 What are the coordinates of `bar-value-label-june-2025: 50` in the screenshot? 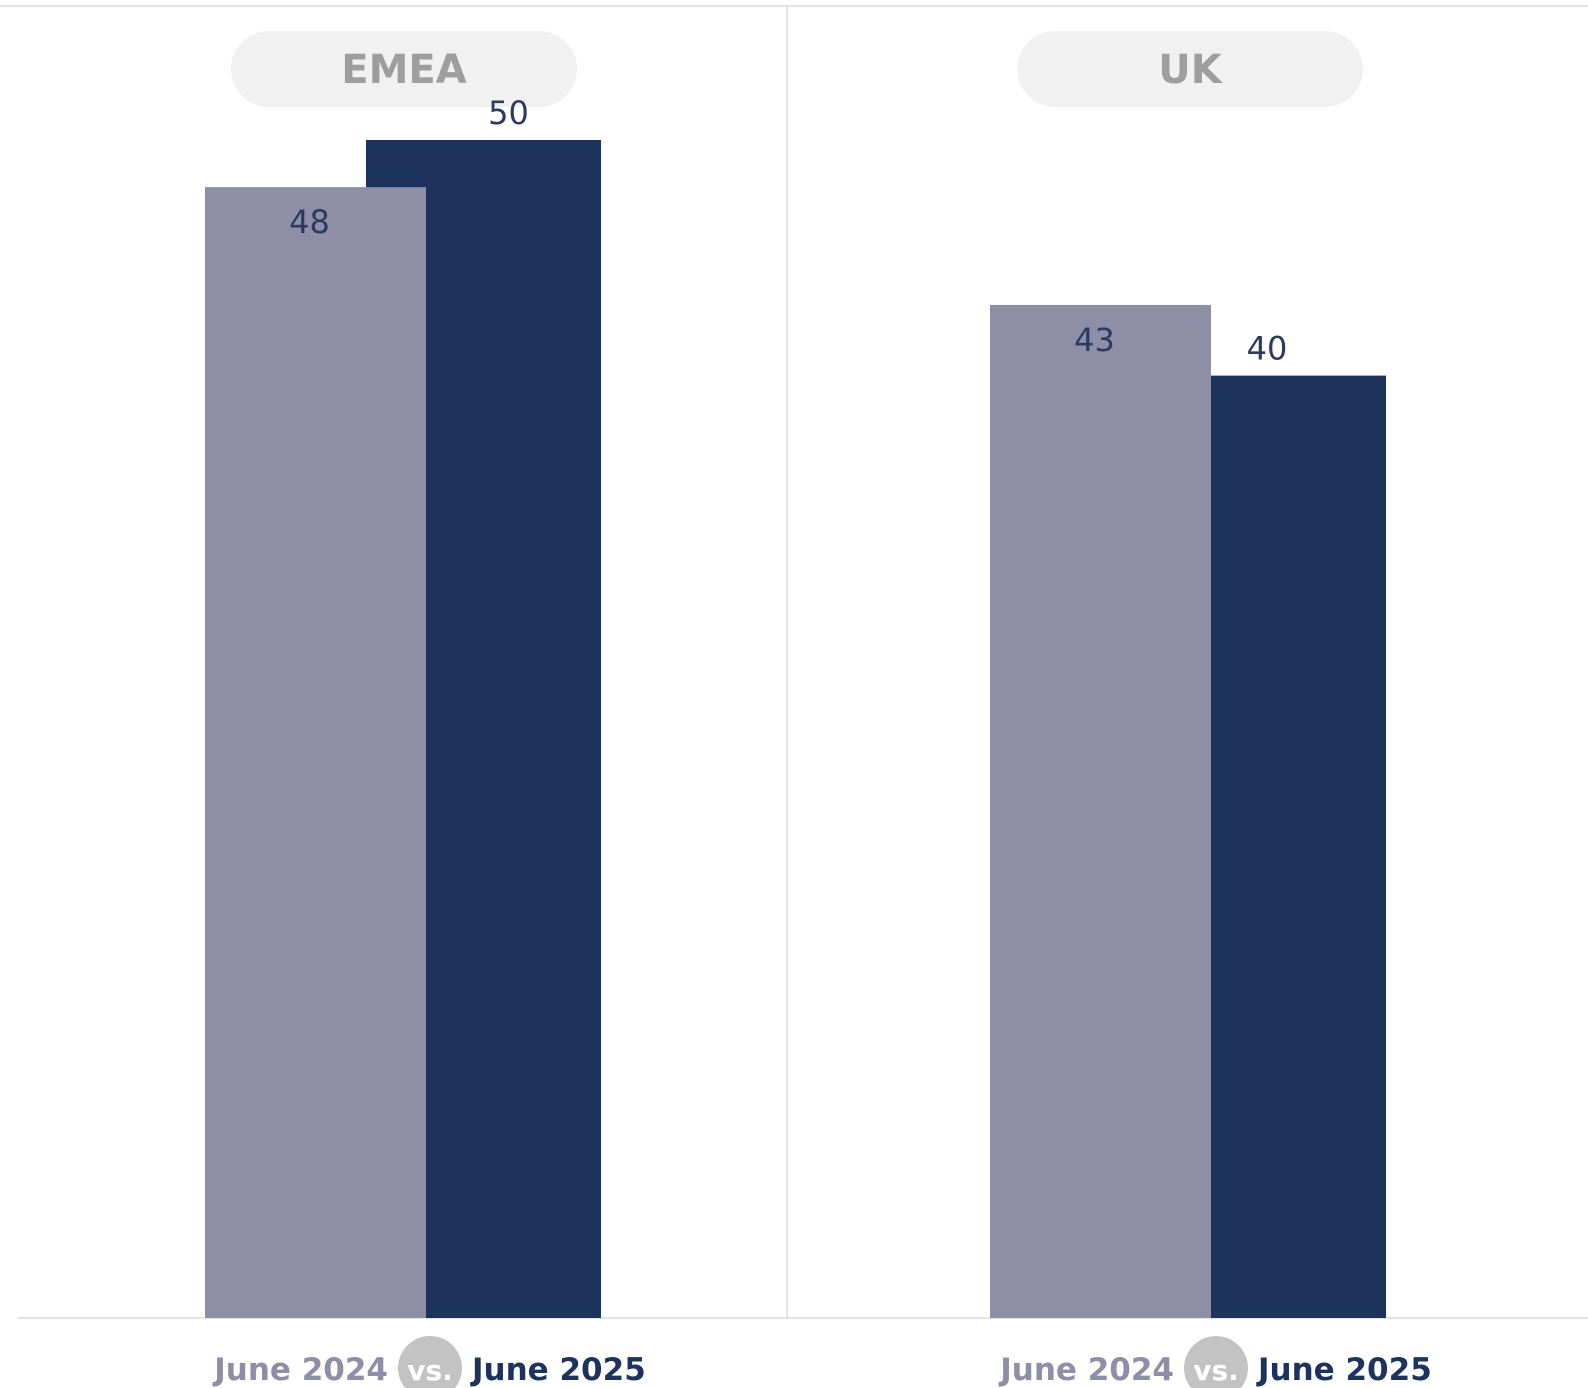 It's located at (508, 113).